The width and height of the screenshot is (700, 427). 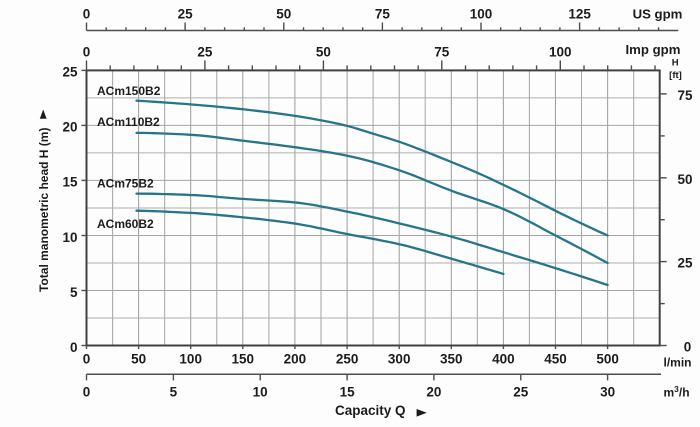 I want to click on svg-text: 300, so click(x=399, y=358).